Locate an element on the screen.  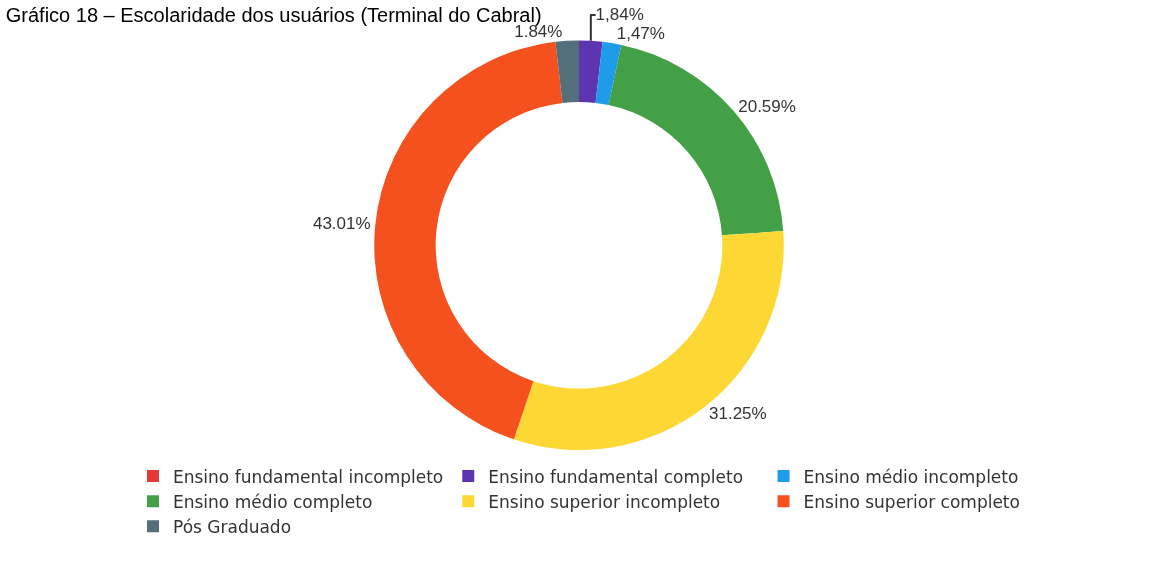
legend-label: Ensino médio incompleto is located at coordinates (911, 476).